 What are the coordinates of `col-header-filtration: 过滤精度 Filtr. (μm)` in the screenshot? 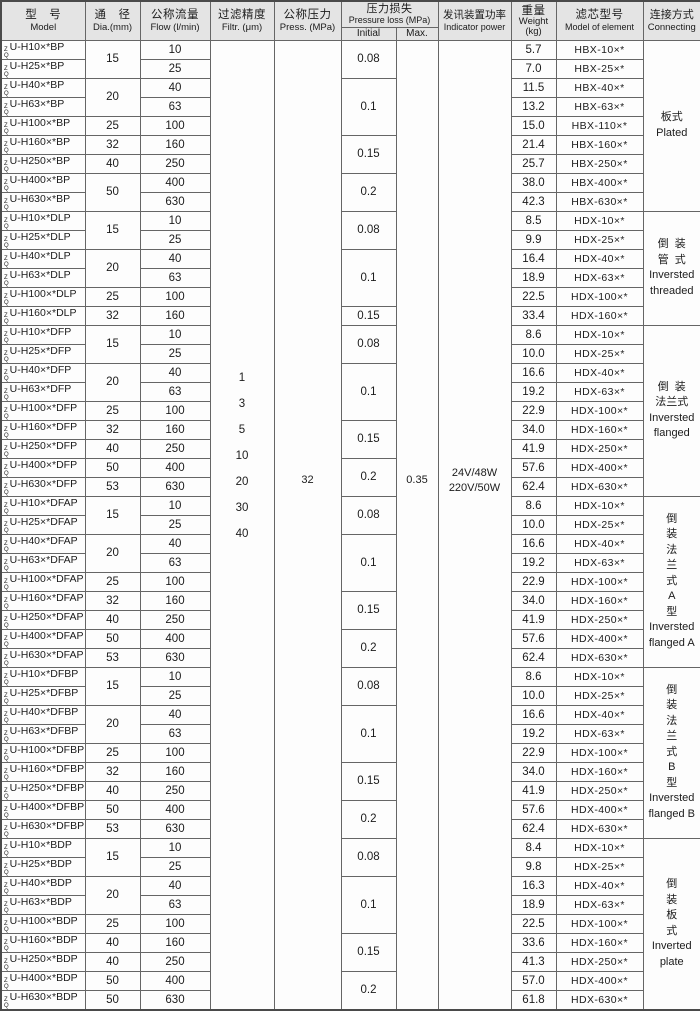 It's located at (242, 20).